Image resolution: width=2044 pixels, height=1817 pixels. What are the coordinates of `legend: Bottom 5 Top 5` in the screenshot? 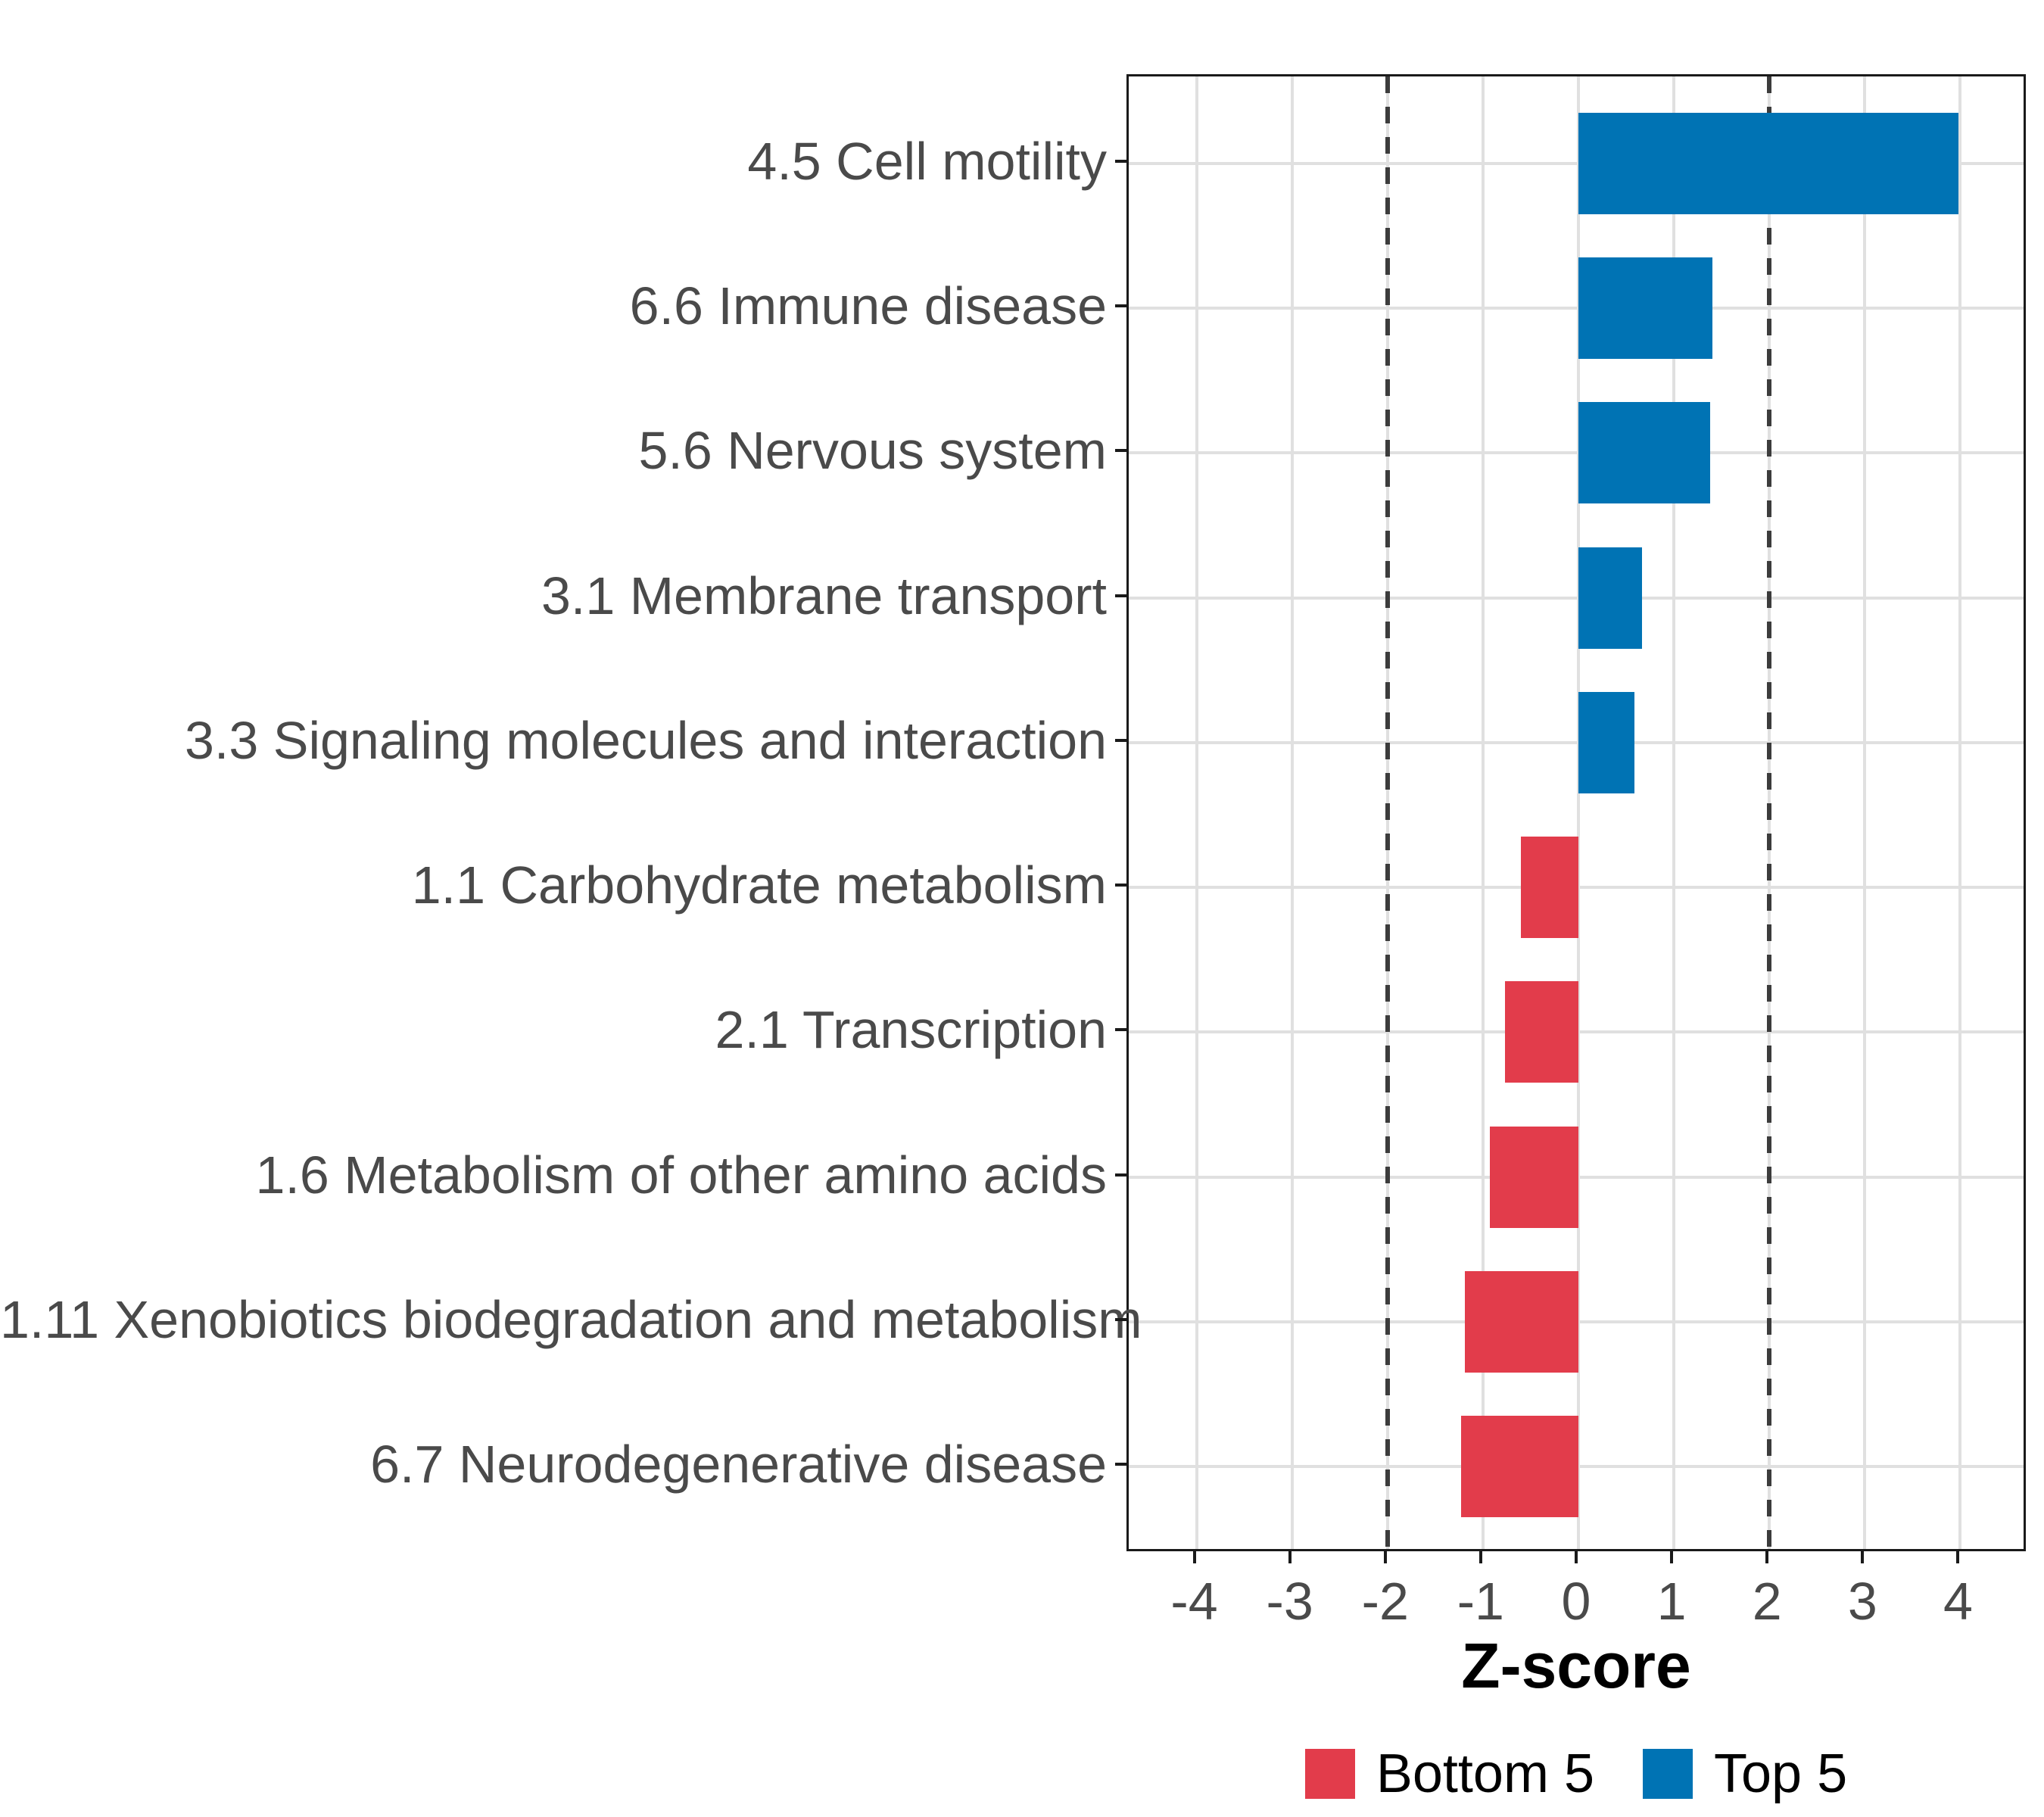 It's located at (1576, 1773).